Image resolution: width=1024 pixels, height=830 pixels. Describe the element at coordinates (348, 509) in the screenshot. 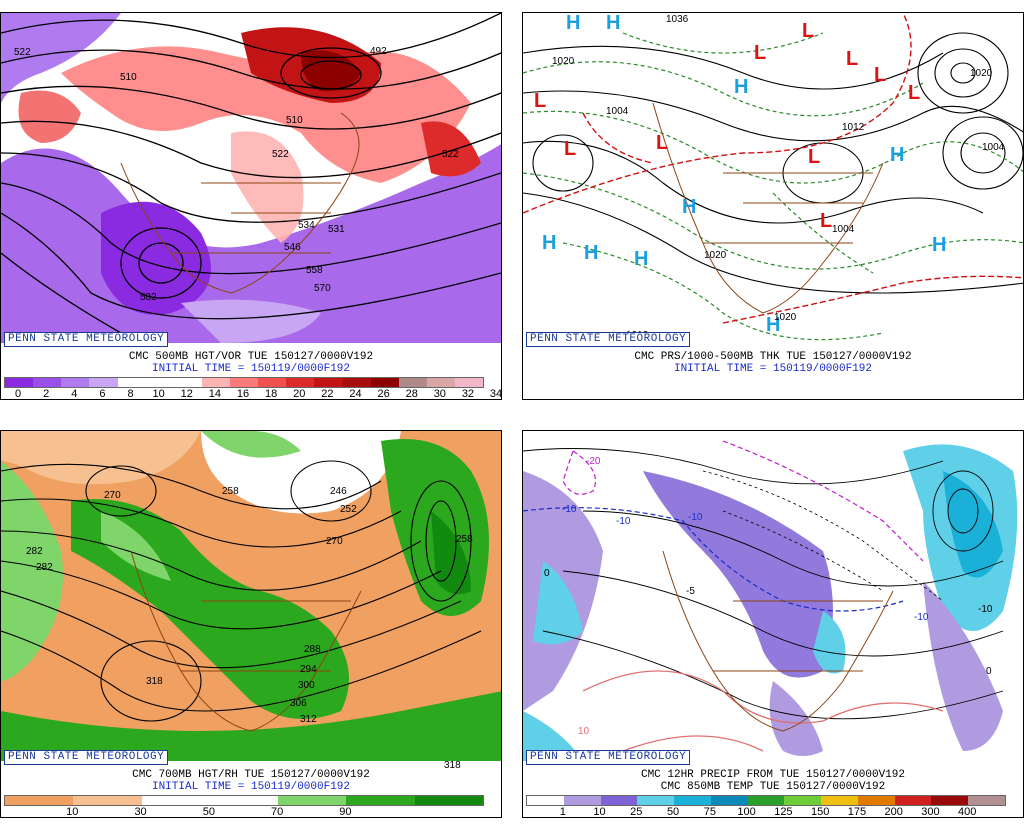

I see `contour-label: 252` at that location.